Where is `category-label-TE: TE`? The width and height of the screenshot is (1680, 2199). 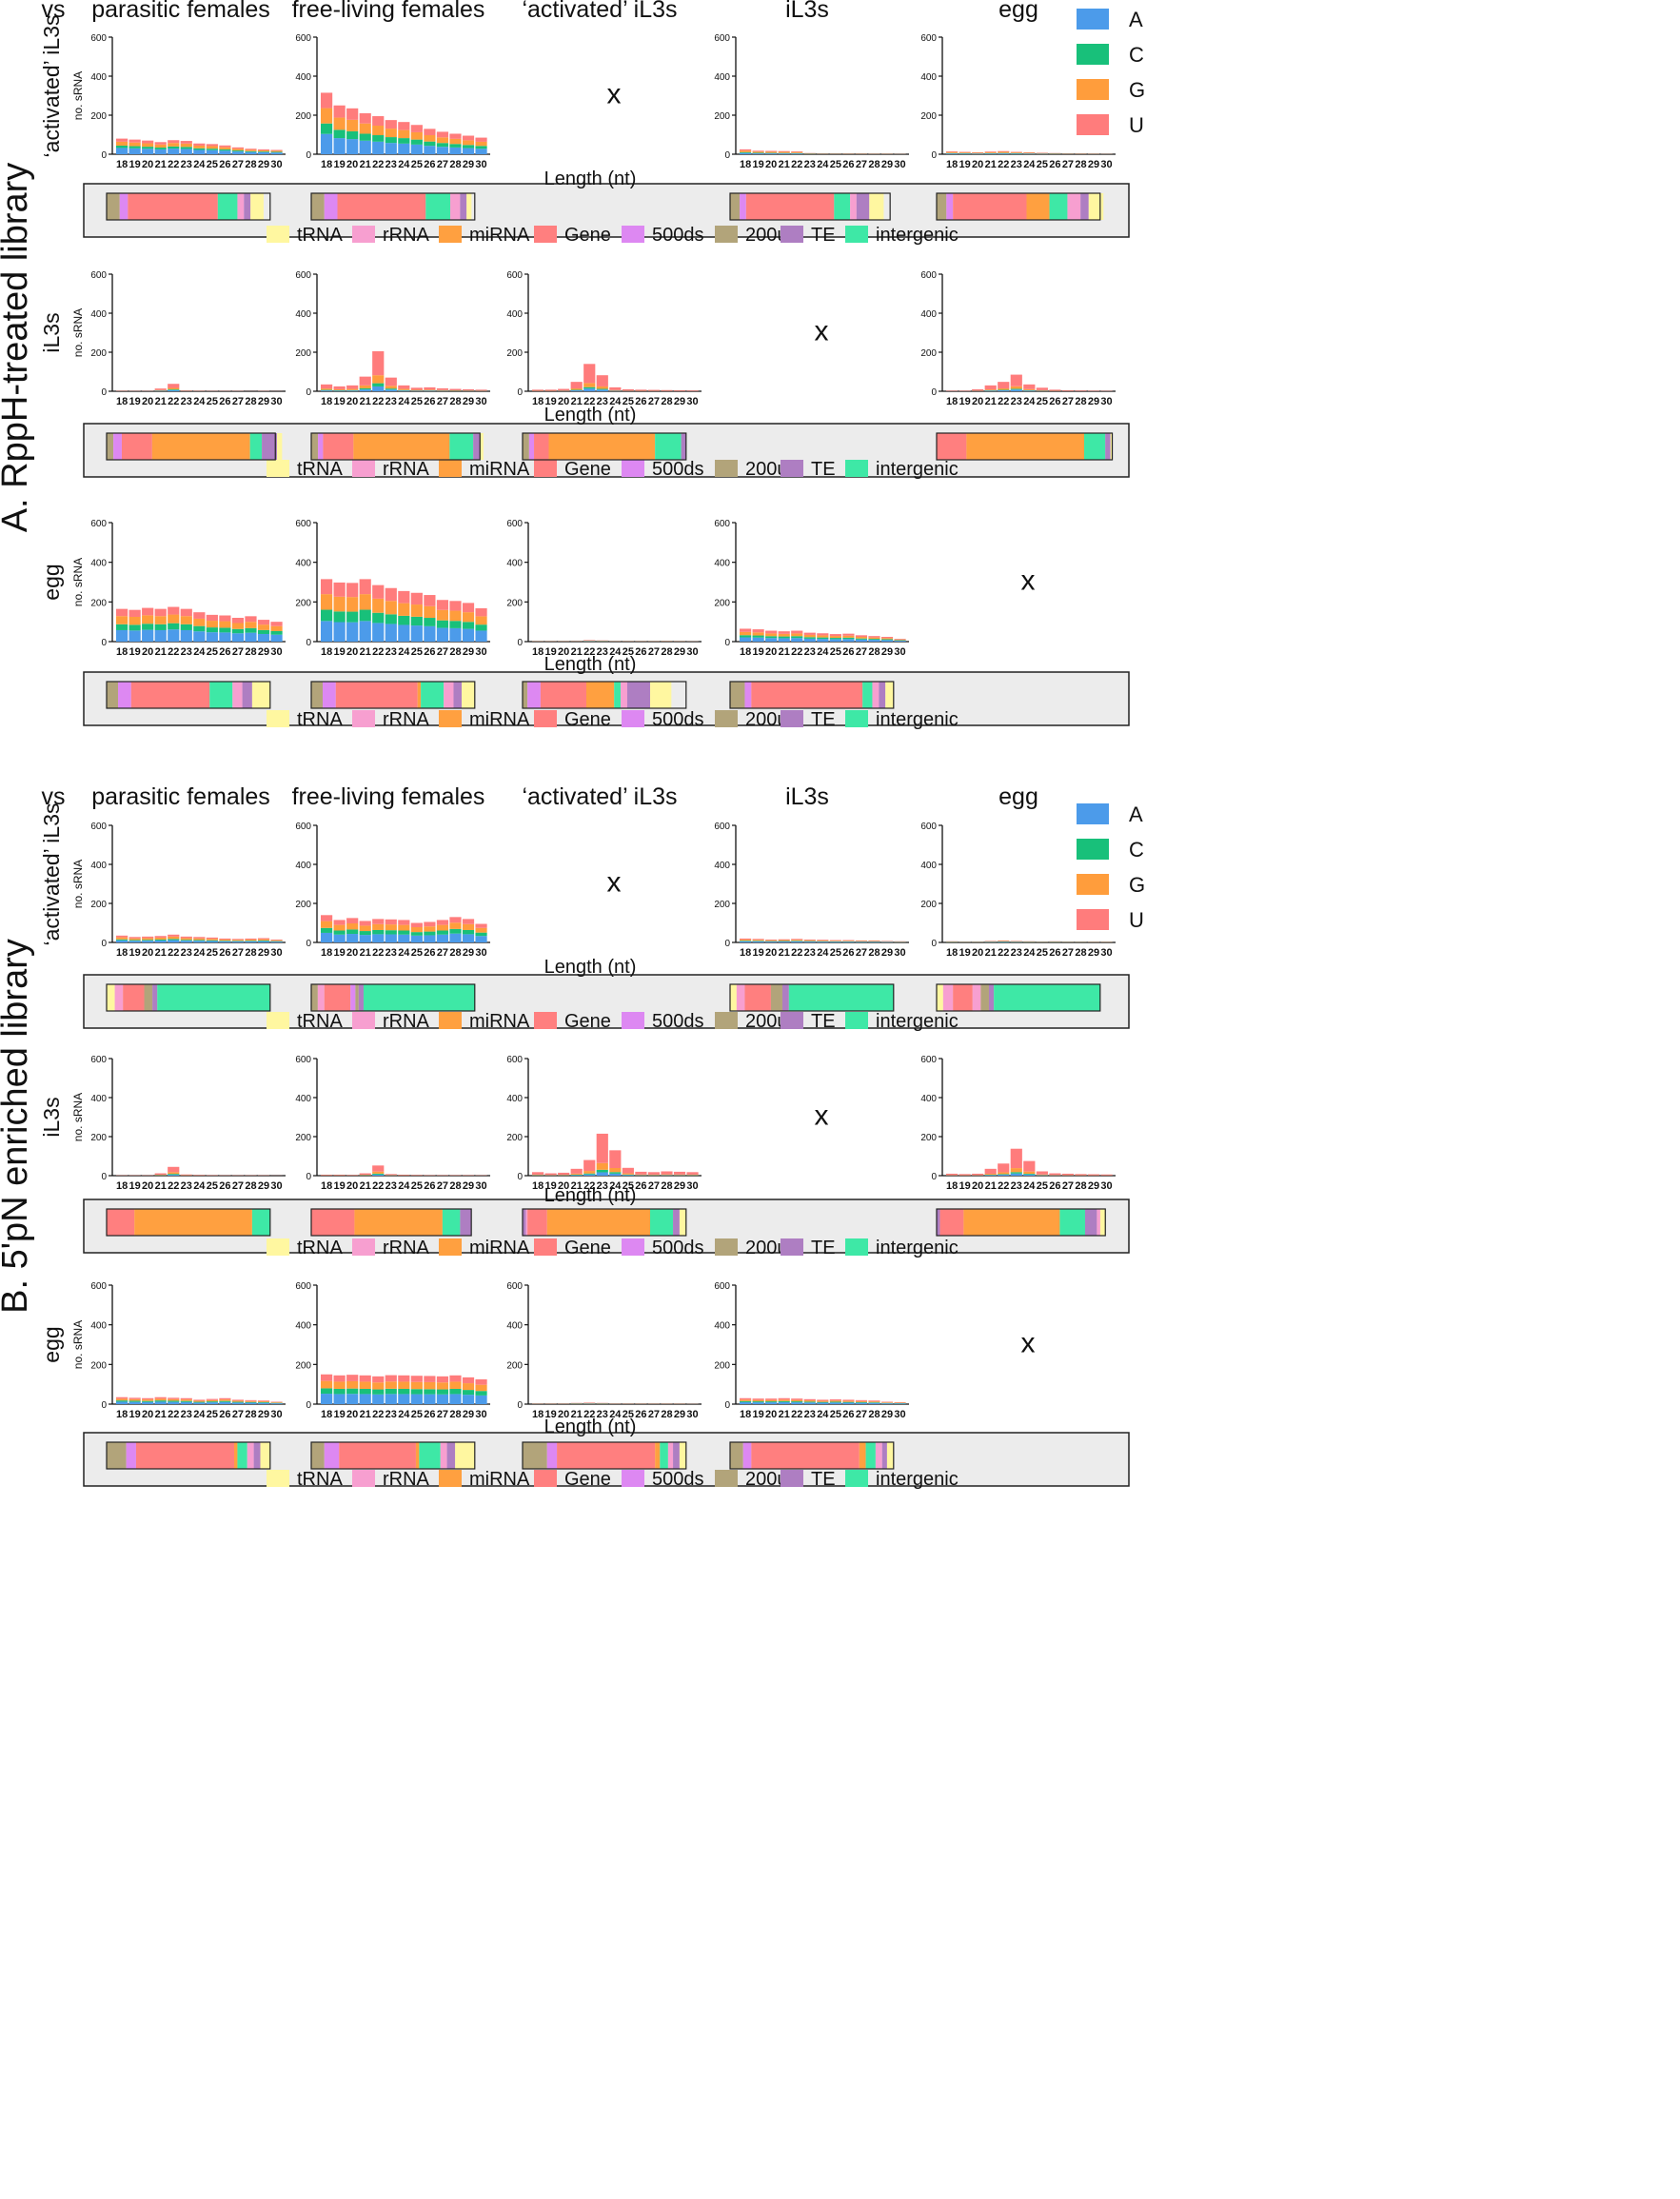
category-label-TE: TE is located at coordinates (823, 236).